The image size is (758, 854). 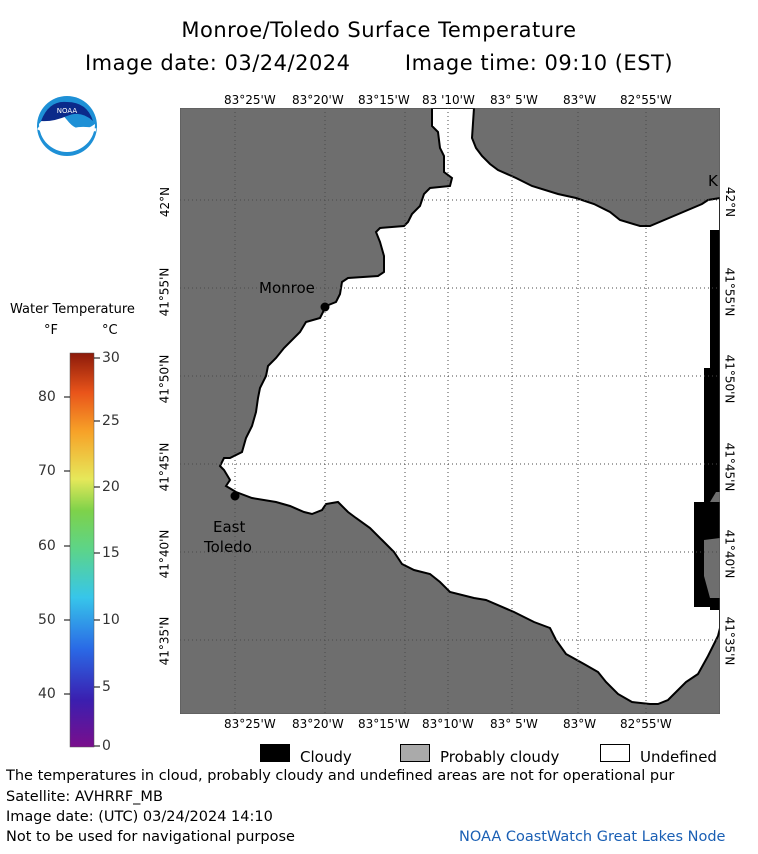 I want to click on lon-top-1: 83°25'W, so click(x=250, y=100).